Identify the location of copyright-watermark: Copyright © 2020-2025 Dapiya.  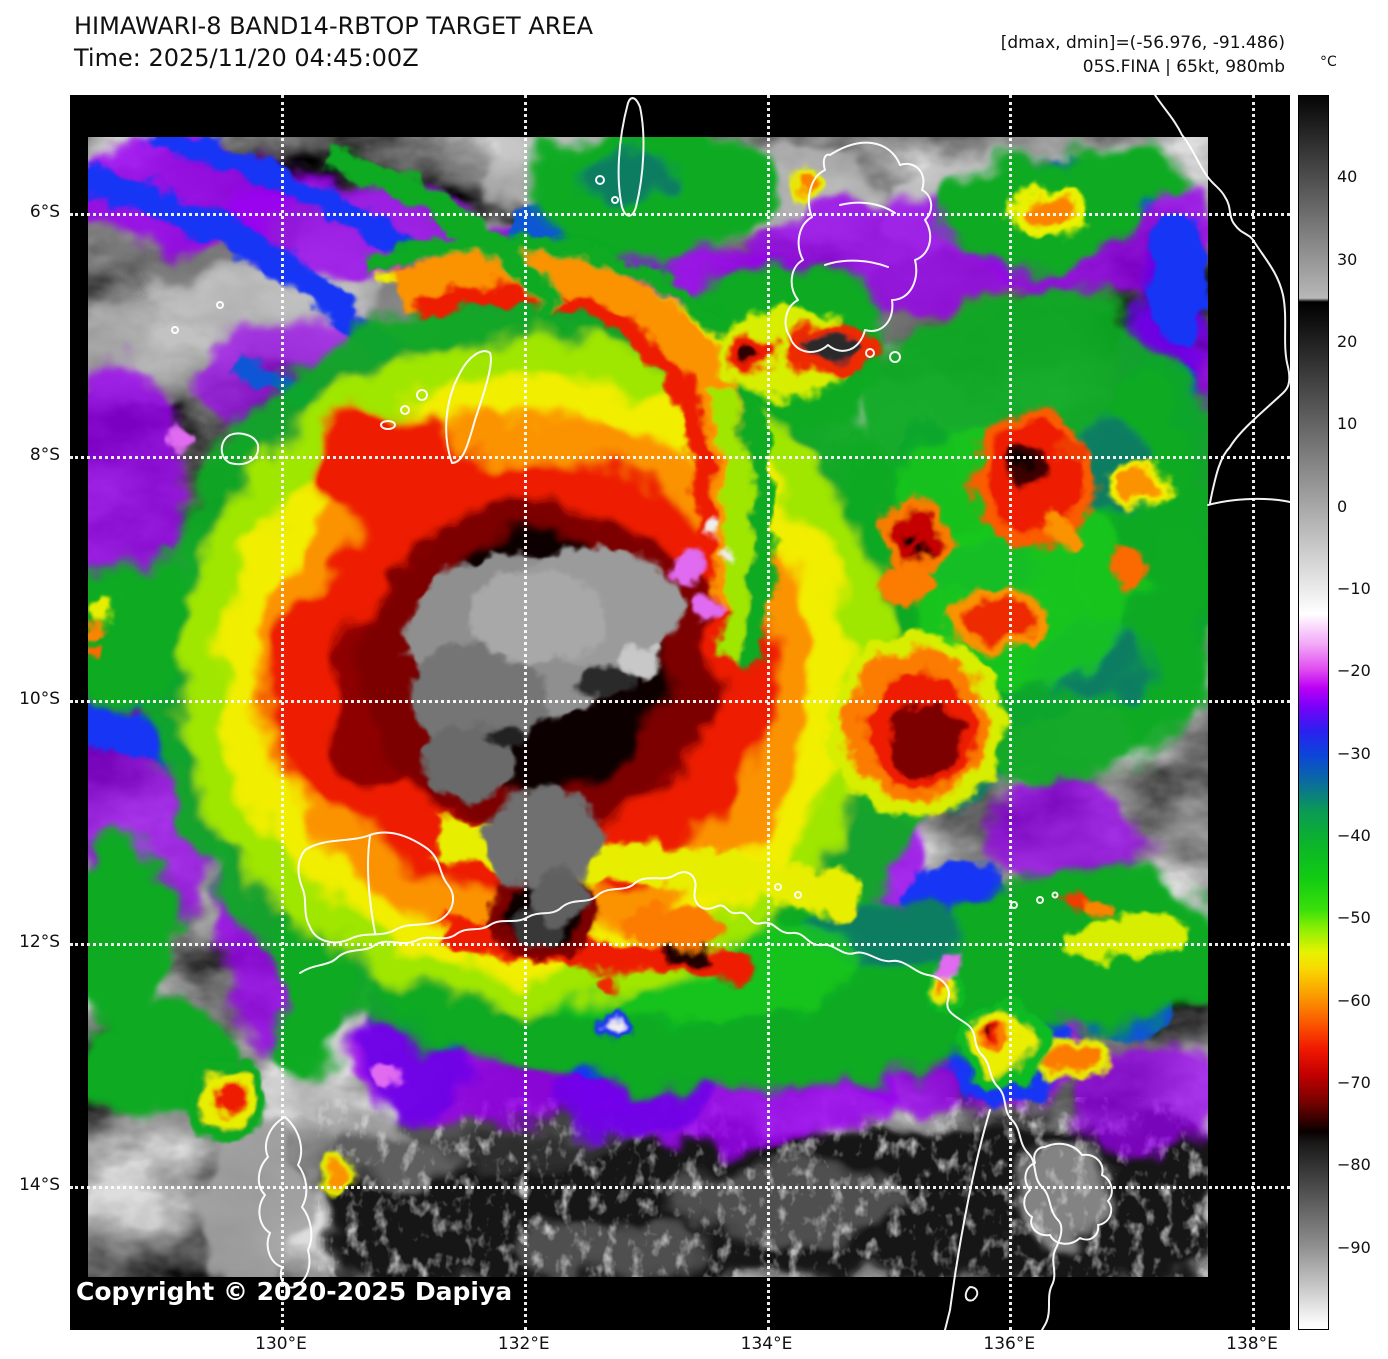
(294, 1291).